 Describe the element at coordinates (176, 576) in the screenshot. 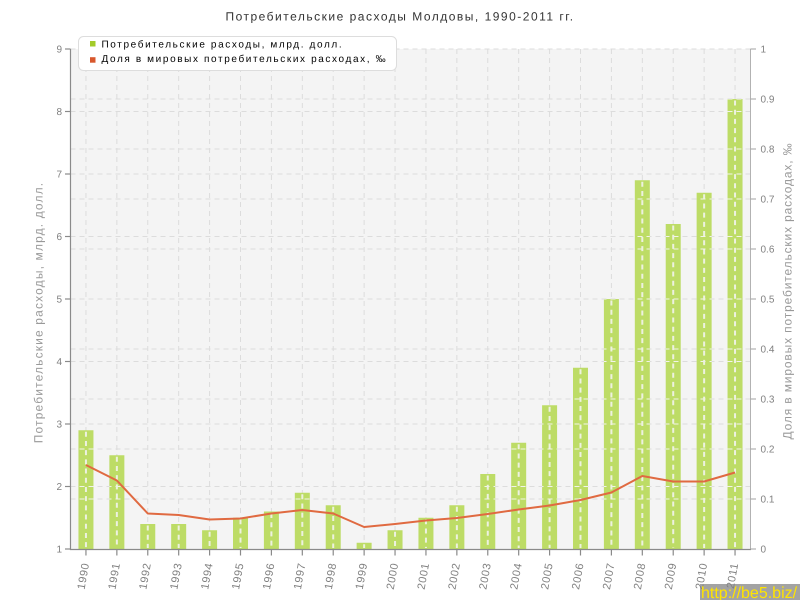

I see `svg-text: 1993` at that location.